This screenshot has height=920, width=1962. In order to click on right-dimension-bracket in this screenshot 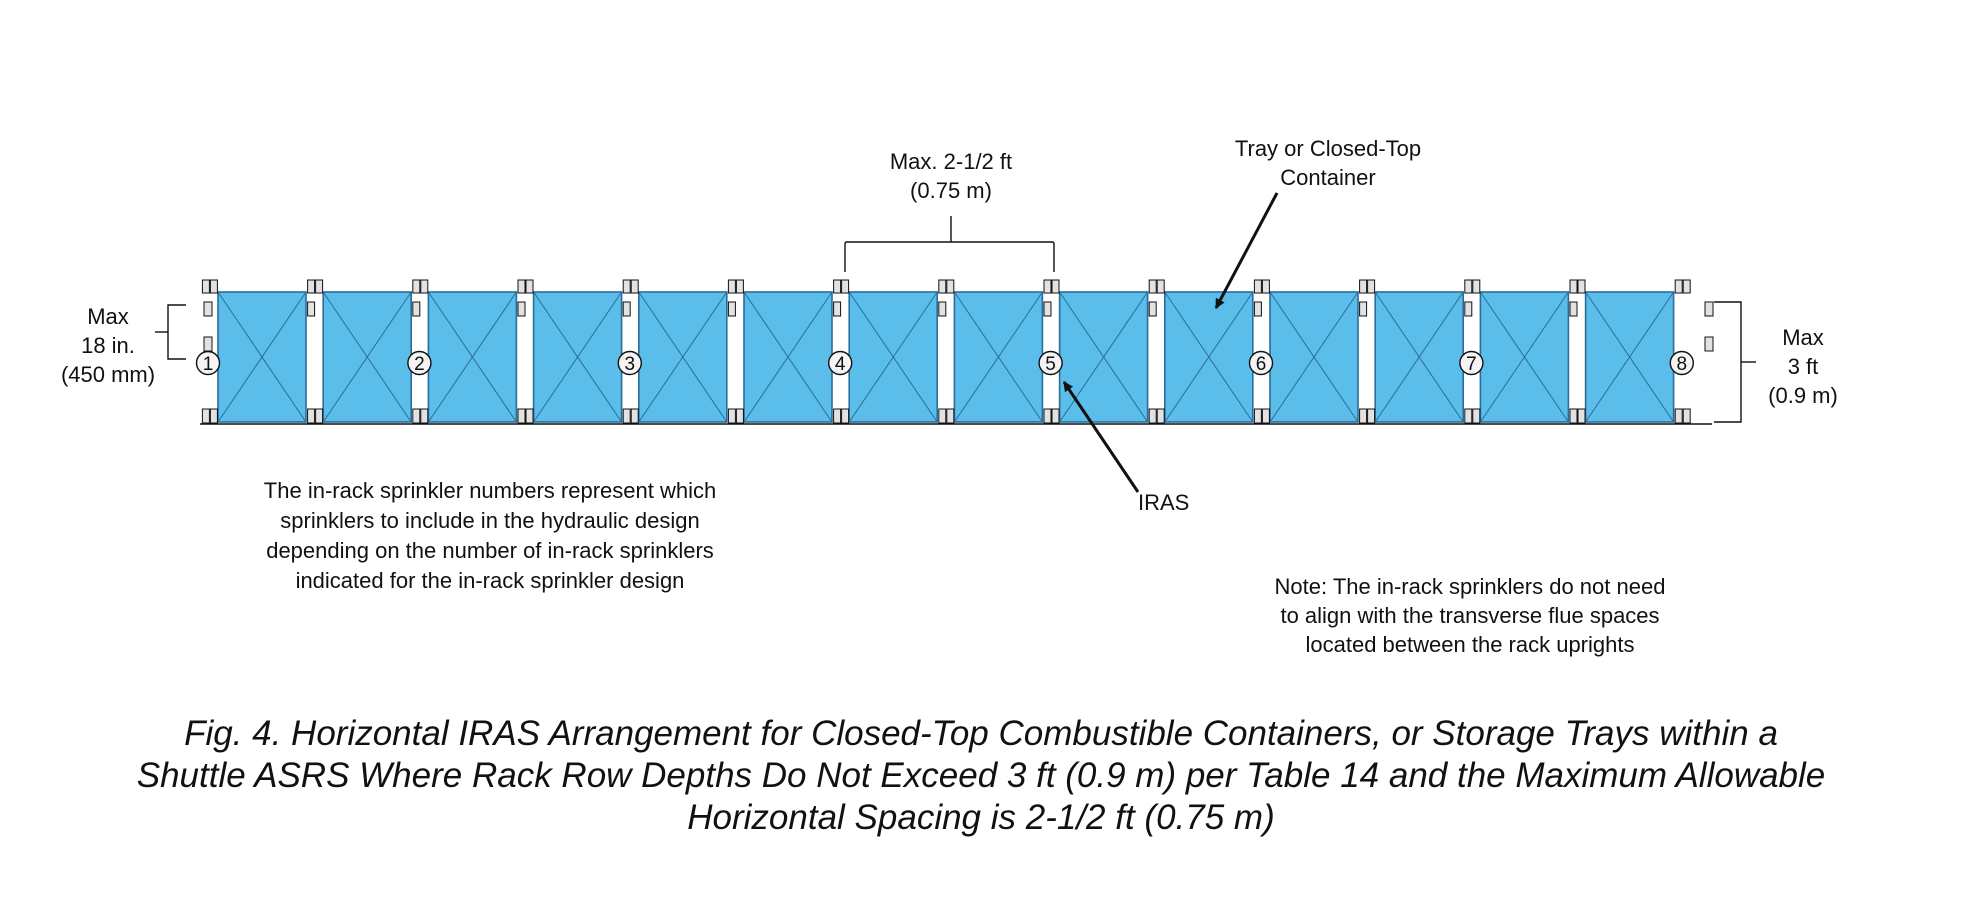, I will do `click(1728, 362)`.